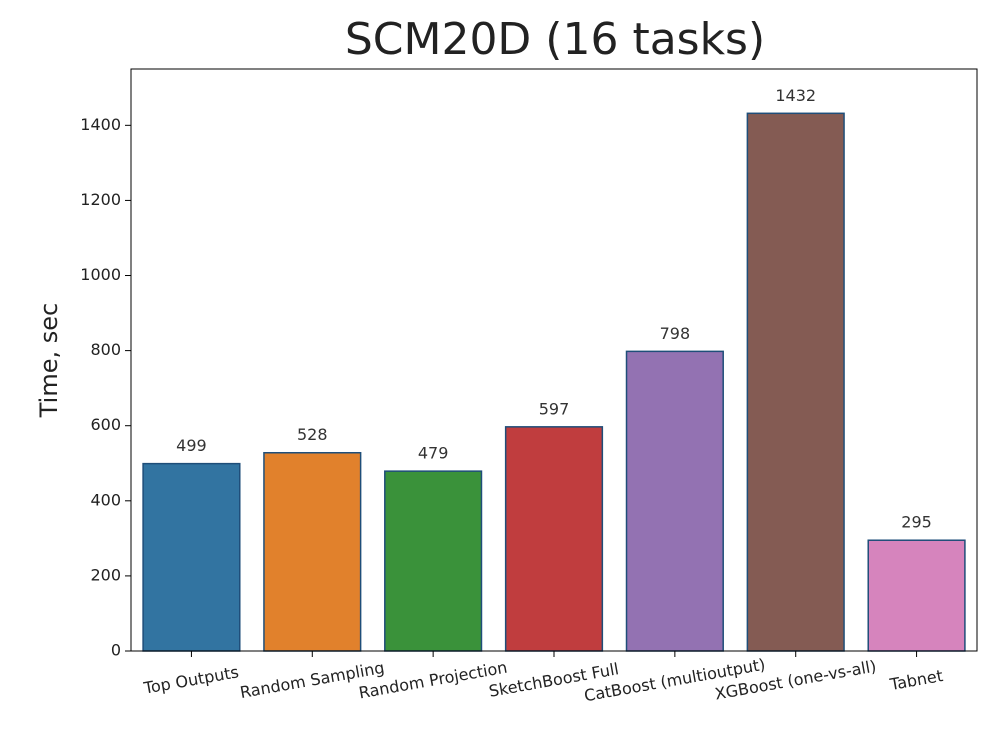  Describe the element at coordinates (105, 424) in the screenshot. I see `y-tick-label: 600` at that location.